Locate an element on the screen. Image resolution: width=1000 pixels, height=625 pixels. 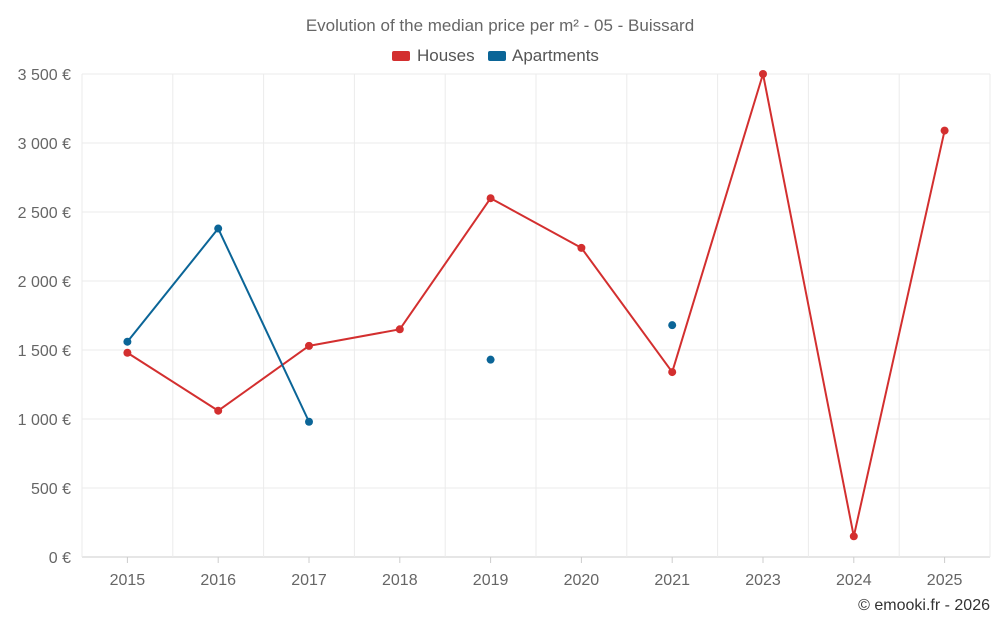
y-tick-label: 2 500 € is located at coordinates (44, 213).